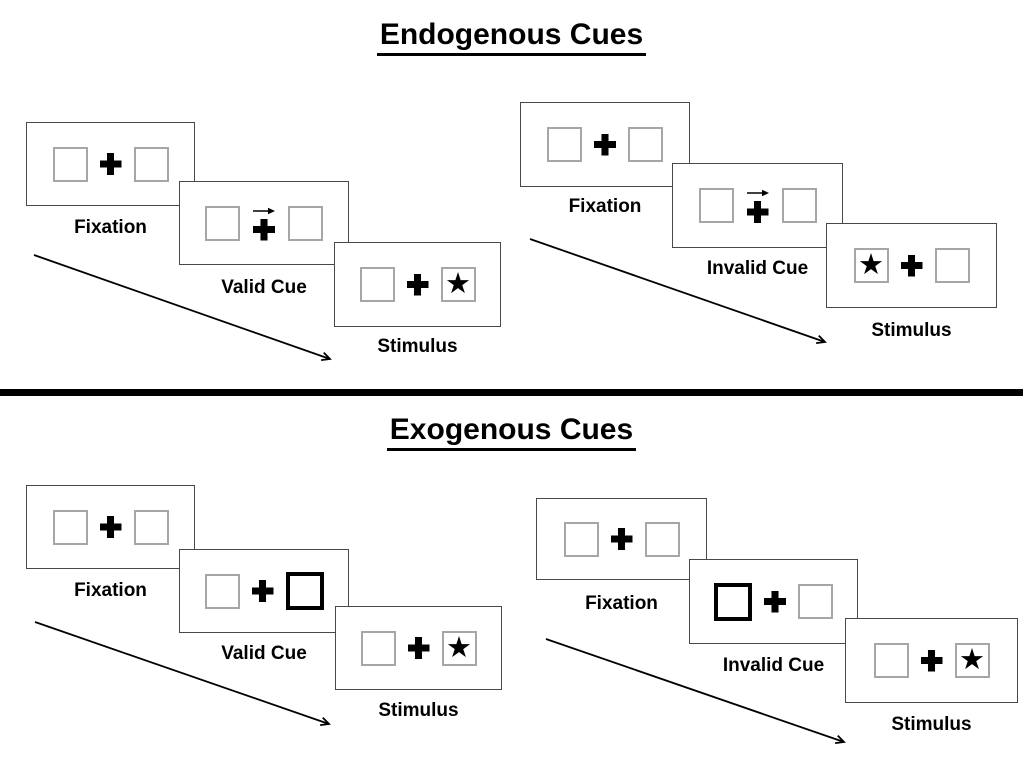  Describe the element at coordinates (182, 308) in the screenshot. I see `timeline-arrow-endogenous-valid` at that location.